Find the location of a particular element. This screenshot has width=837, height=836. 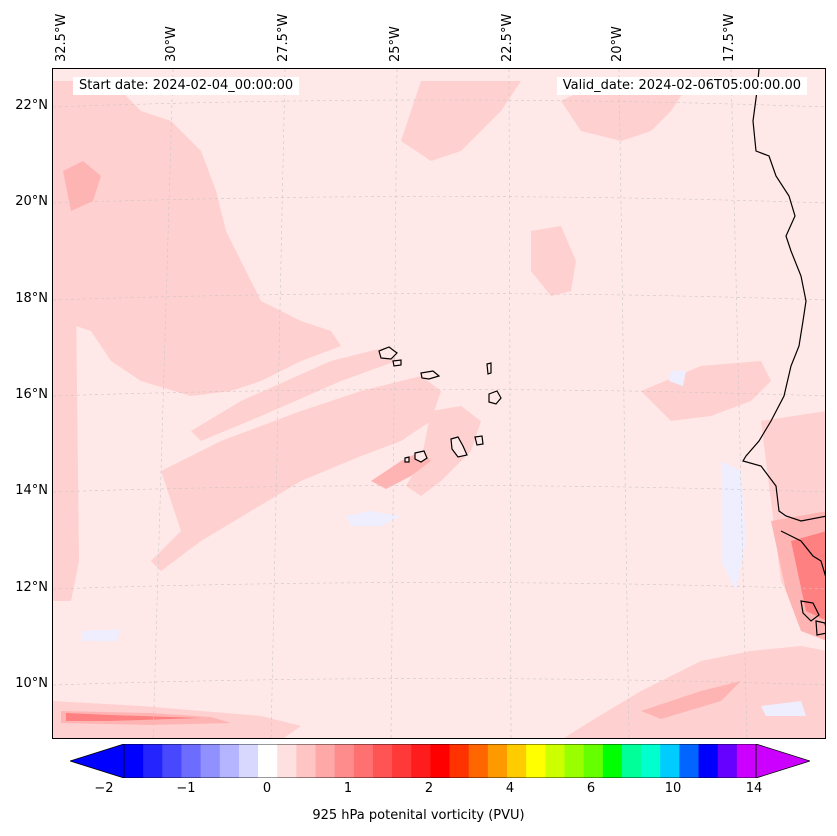

lon-label-22-5w: 22.5°W is located at coordinates (507, 37).